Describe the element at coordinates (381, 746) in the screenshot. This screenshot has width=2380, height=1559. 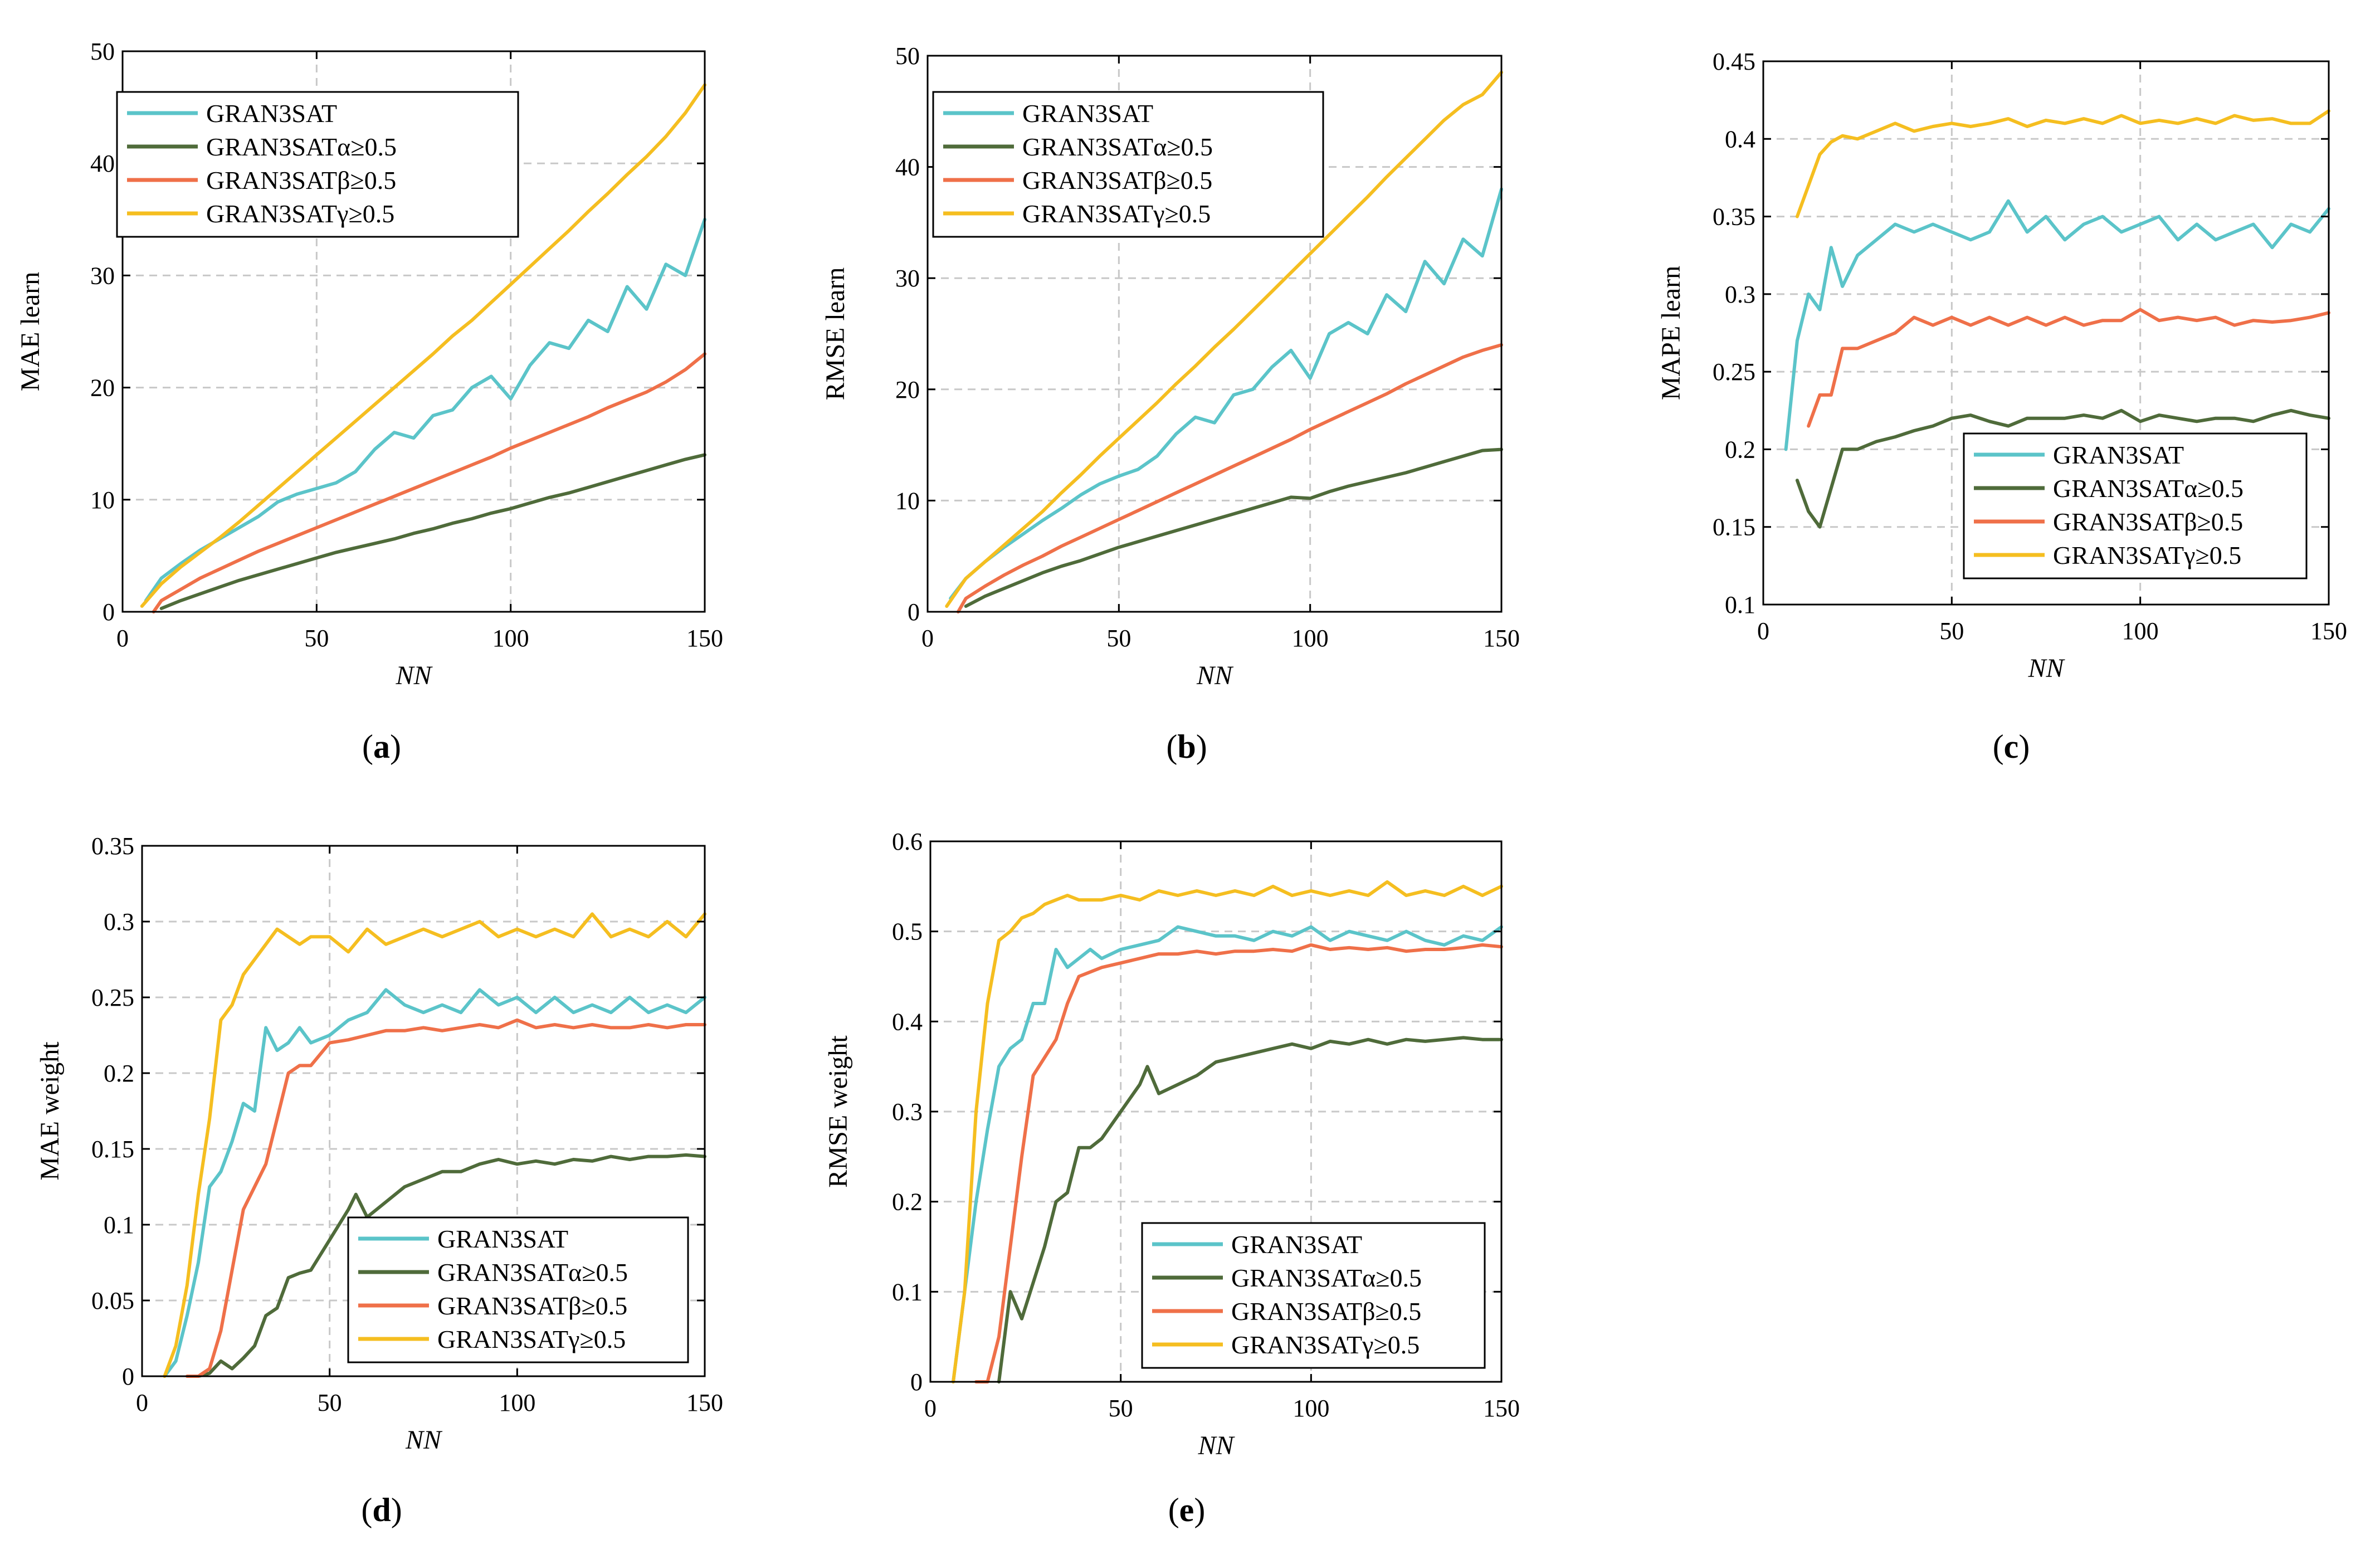
I see `panel-caption: (a)` at that location.